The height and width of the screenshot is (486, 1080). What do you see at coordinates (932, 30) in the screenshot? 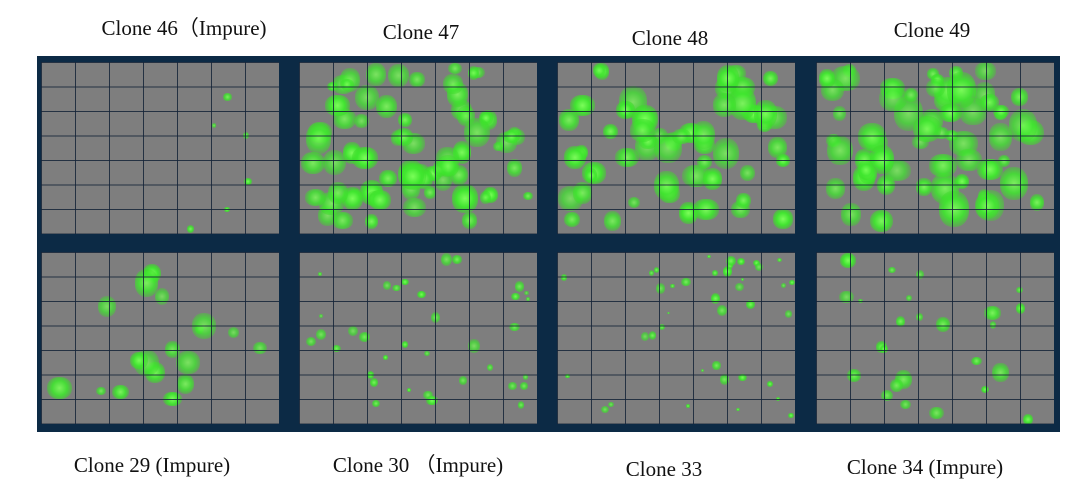
I see `label-clone-49: Clone 49` at bounding box center [932, 30].